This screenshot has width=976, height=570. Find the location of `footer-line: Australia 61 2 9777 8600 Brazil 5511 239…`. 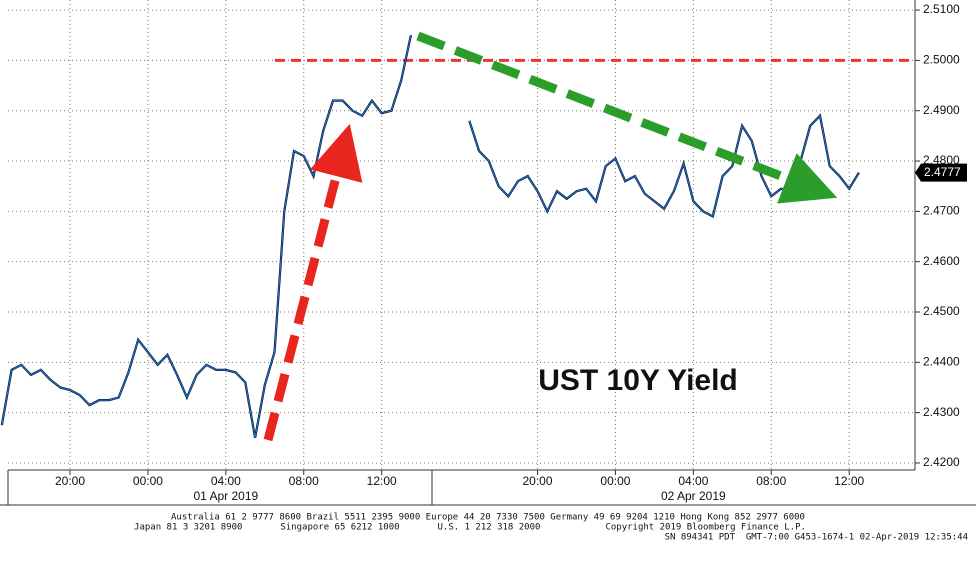

footer-line: Australia 61 2 9777 8600 Brazil 5511 239… is located at coordinates (488, 518).